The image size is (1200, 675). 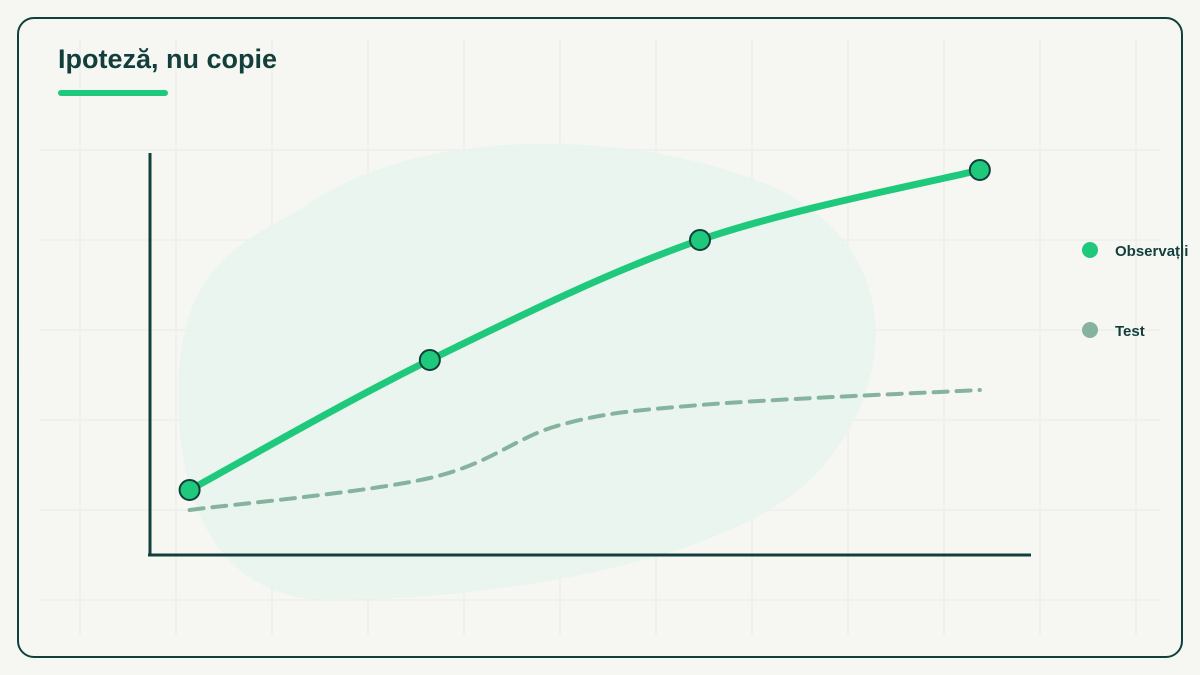 What do you see at coordinates (167, 59) in the screenshot?
I see `chart-title: Ipoteză, nu copie` at bounding box center [167, 59].